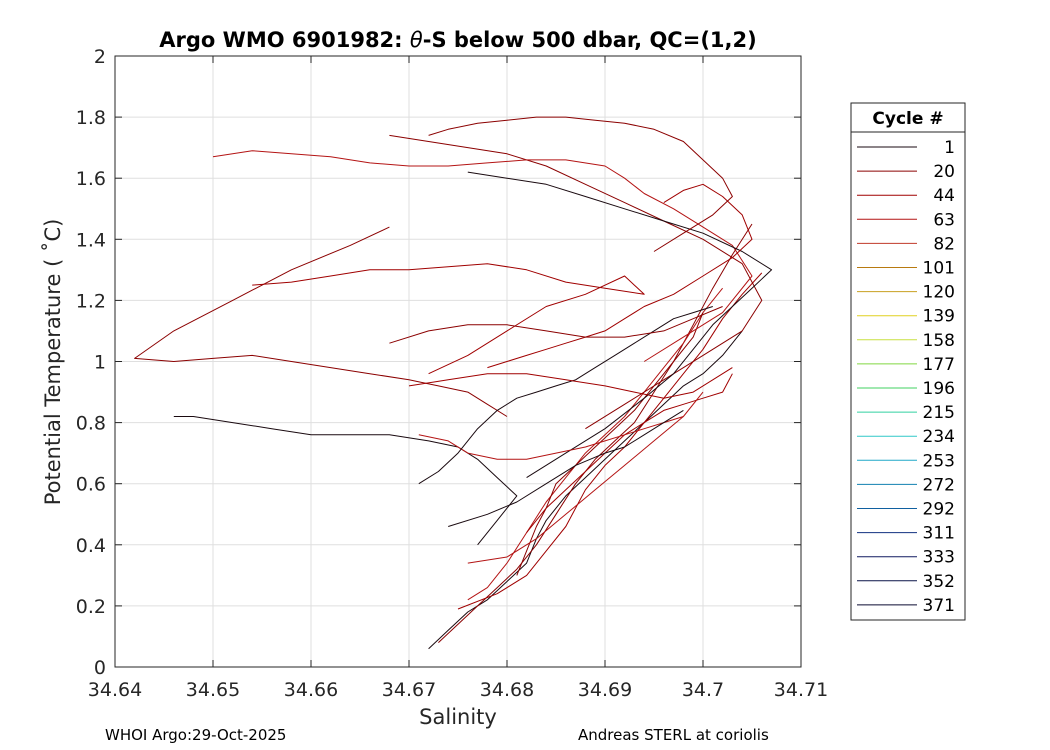  I want to click on y-tick-label: 0.8, so click(91, 424).